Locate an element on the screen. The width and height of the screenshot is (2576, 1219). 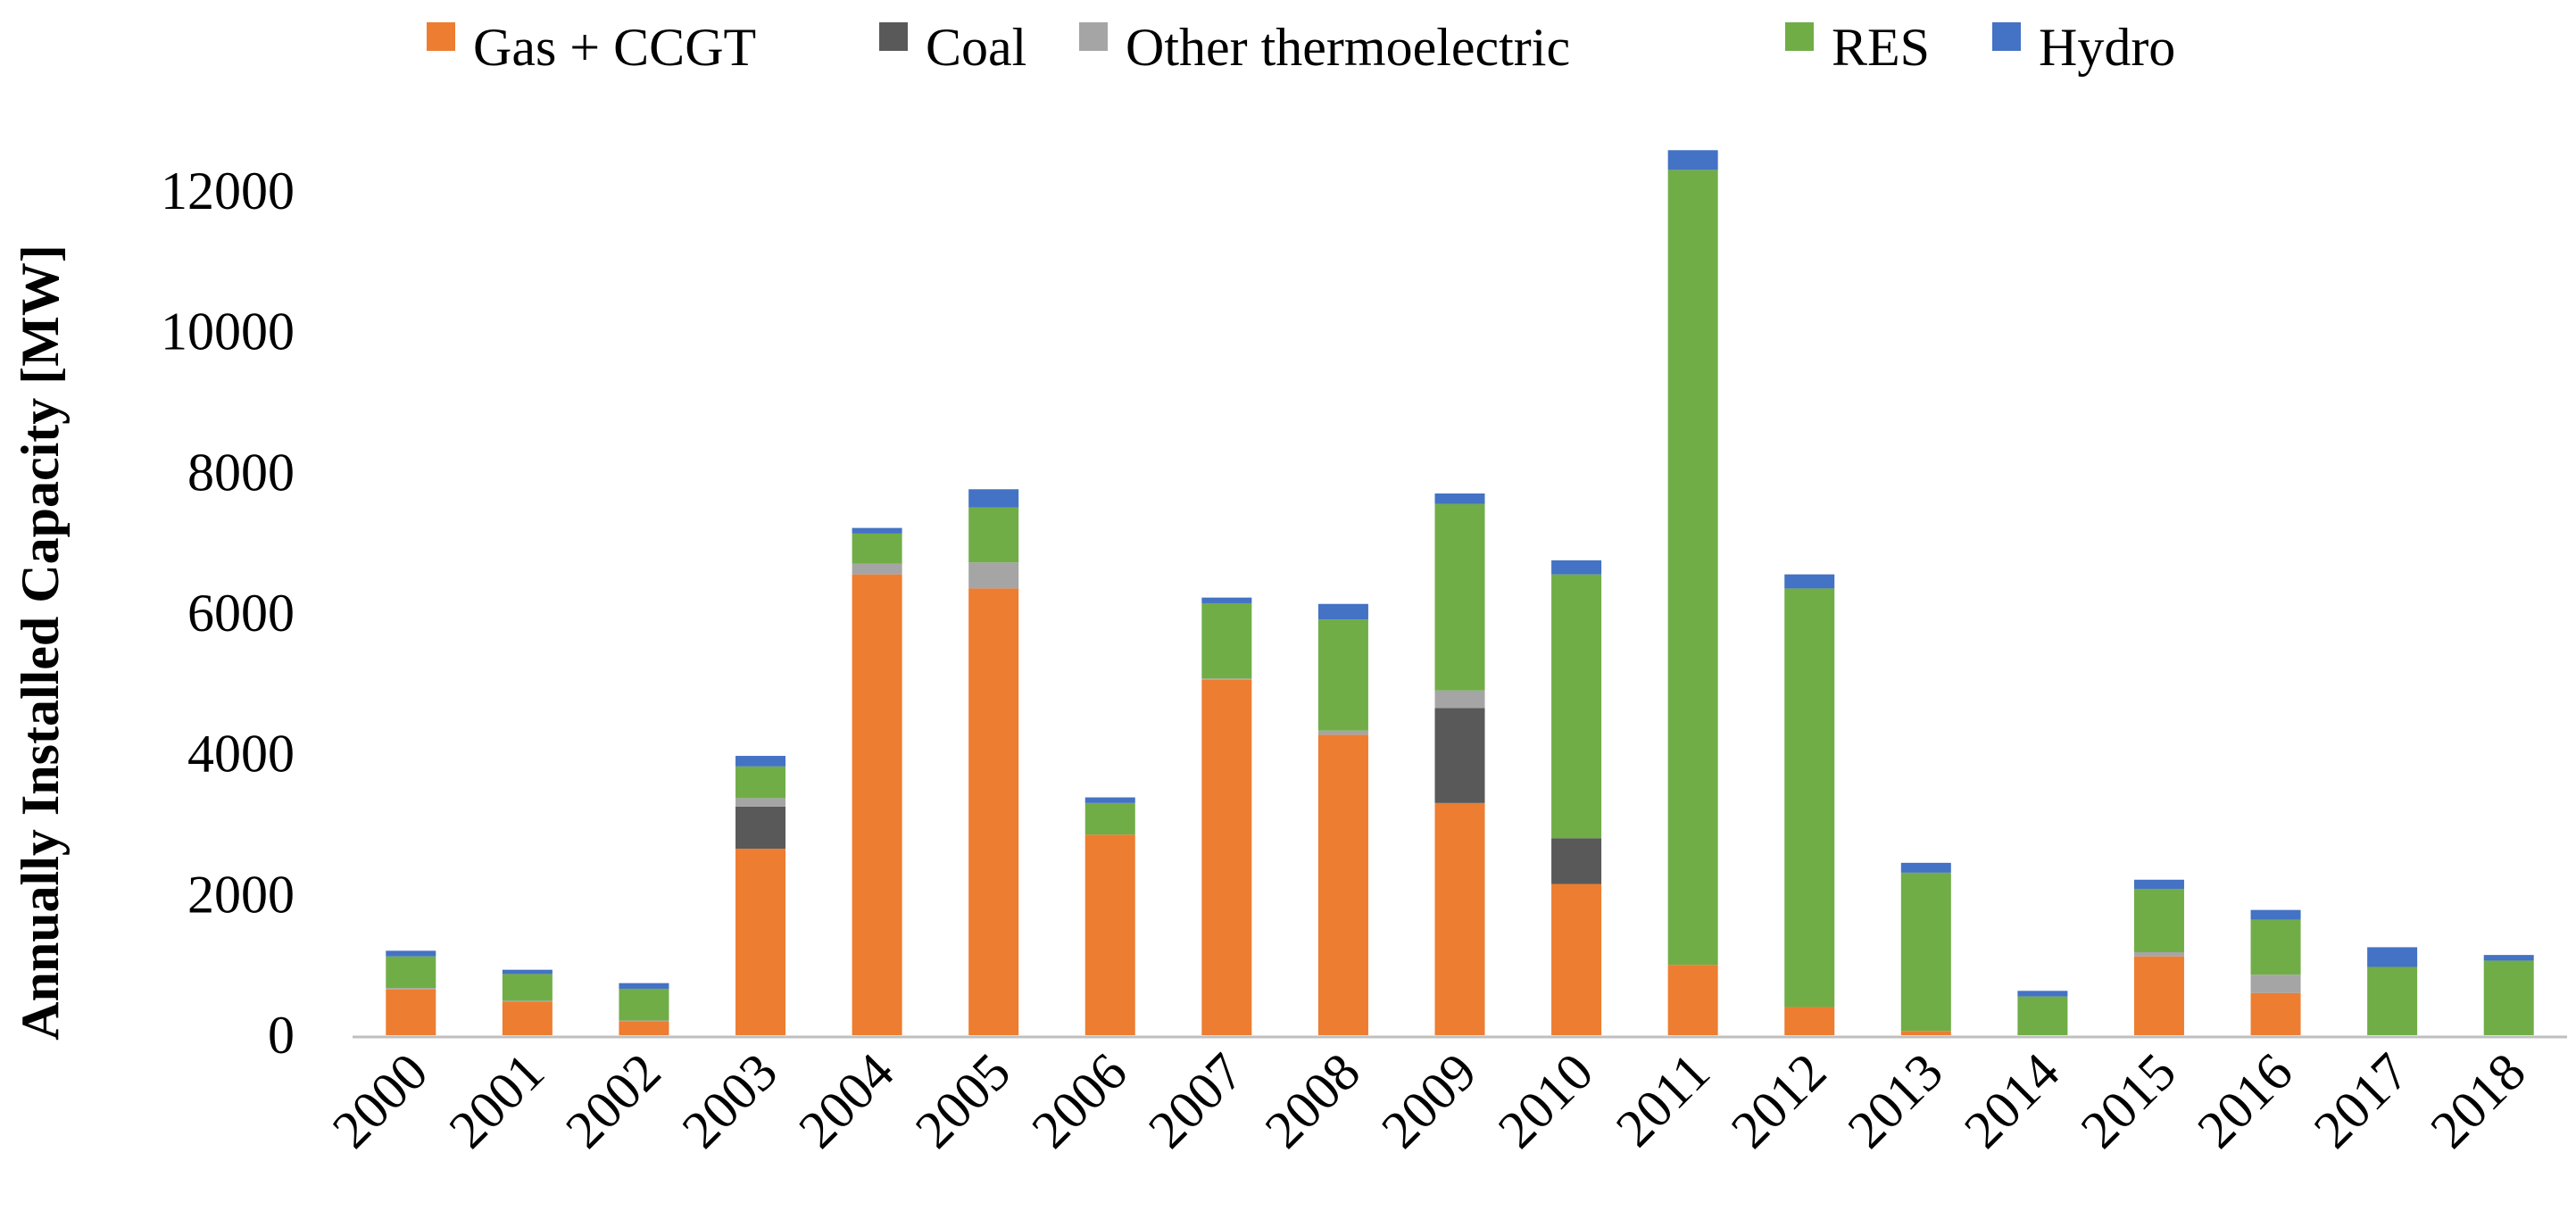
bar-segment-hydro-2007 is located at coordinates (1226, 600).